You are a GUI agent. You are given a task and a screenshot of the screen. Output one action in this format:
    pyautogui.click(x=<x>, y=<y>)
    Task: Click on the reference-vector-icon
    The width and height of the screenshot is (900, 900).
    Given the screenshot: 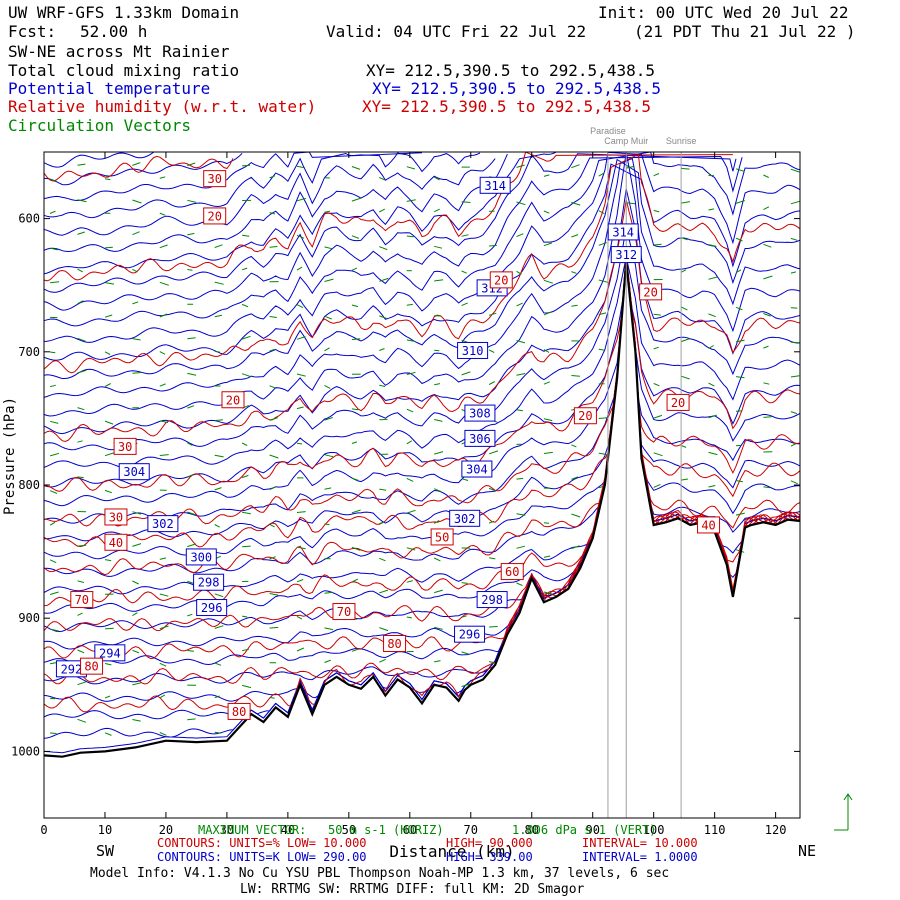 What is the action you would take?
    pyautogui.click(x=843, y=812)
    